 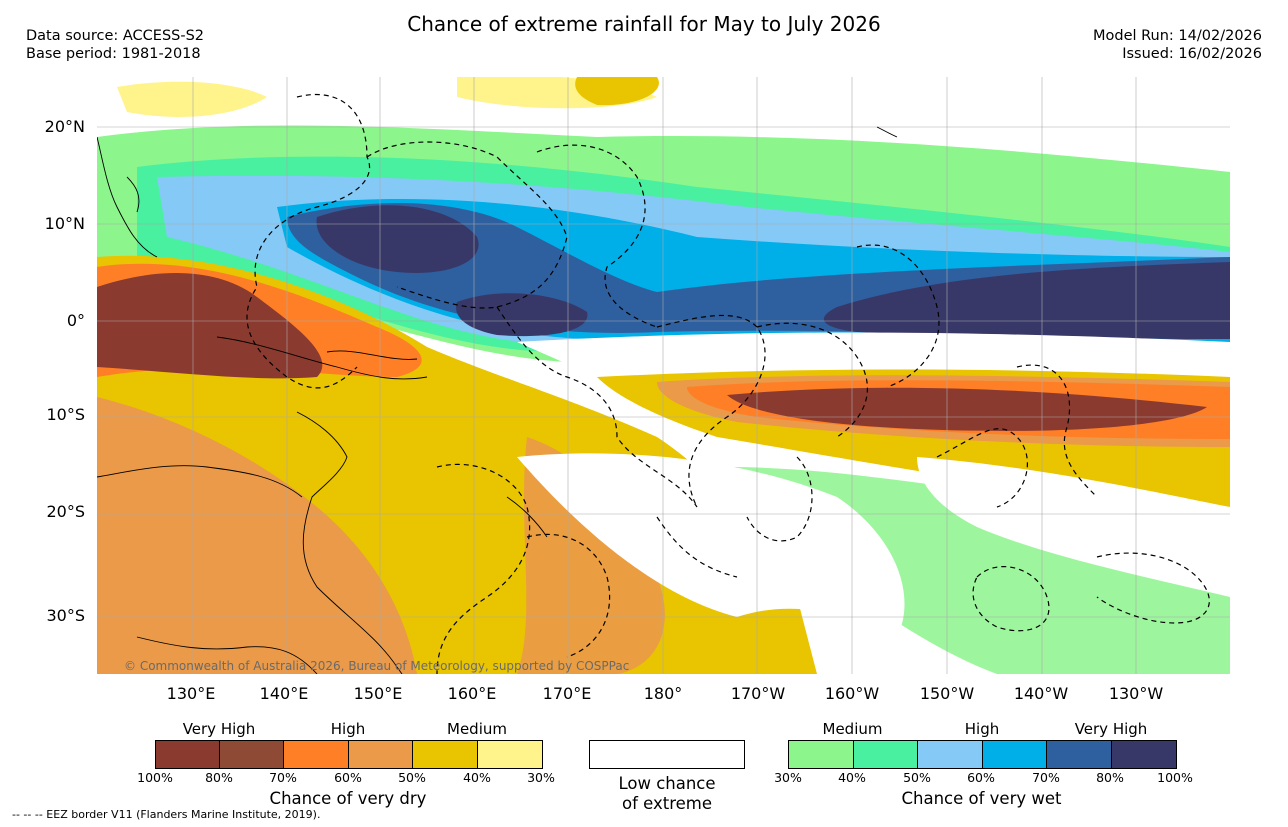 What do you see at coordinates (541, 777) in the screenshot?
I see `dry-tick-30: 30%` at bounding box center [541, 777].